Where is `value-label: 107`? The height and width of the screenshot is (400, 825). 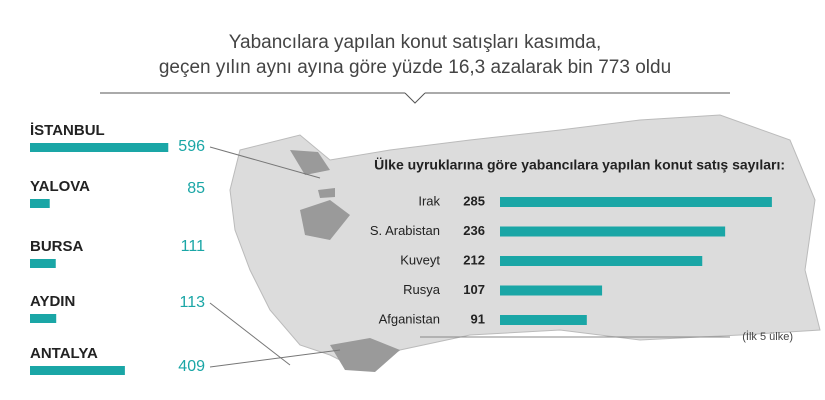
value-label: 107 is located at coordinates (474, 289).